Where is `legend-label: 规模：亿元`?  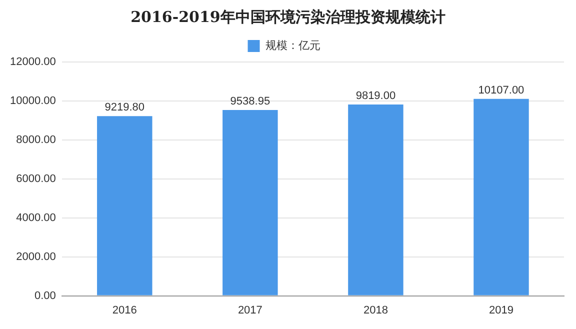
legend-label: 规模：亿元 is located at coordinates (292, 46).